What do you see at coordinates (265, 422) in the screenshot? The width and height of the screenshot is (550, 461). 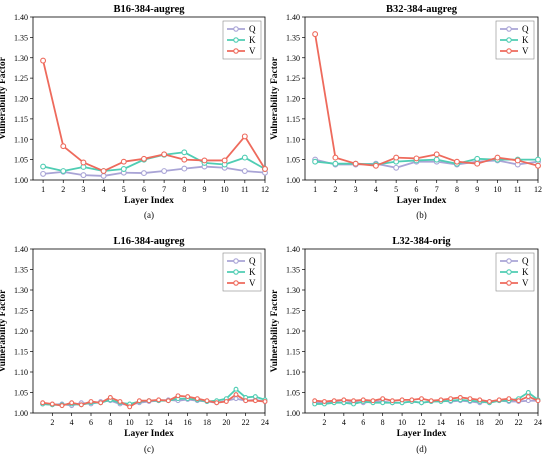 I see `x-tick-label: 24` at bounding box center [265, 422].